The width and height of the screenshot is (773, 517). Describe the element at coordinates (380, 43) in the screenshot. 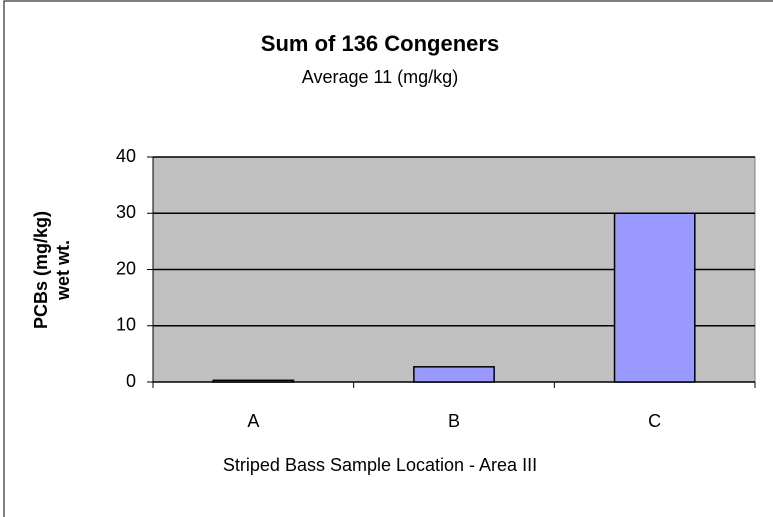

I see `chart-title: Sum of 136 Congeners` at that location.